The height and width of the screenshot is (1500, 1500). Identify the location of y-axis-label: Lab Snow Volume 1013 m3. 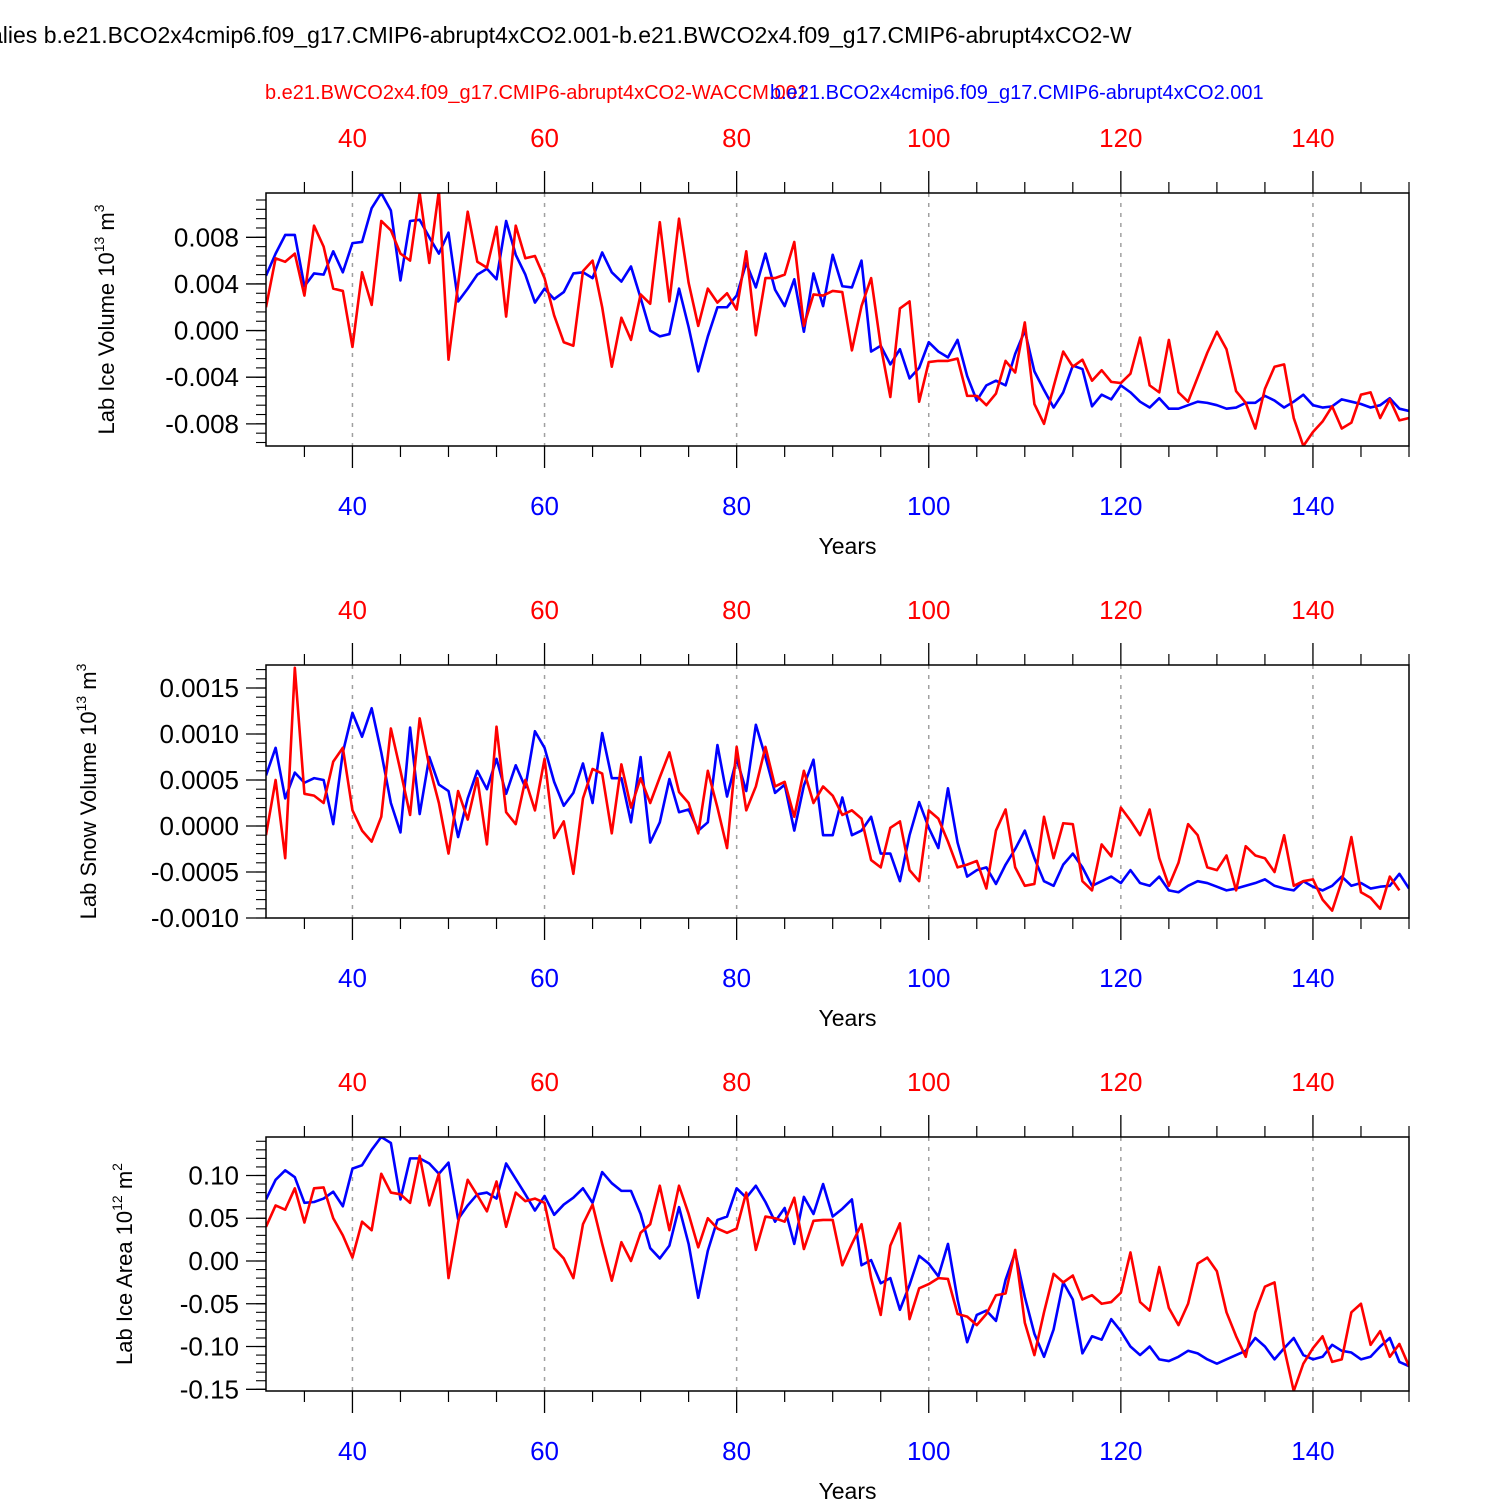
(87, 791).